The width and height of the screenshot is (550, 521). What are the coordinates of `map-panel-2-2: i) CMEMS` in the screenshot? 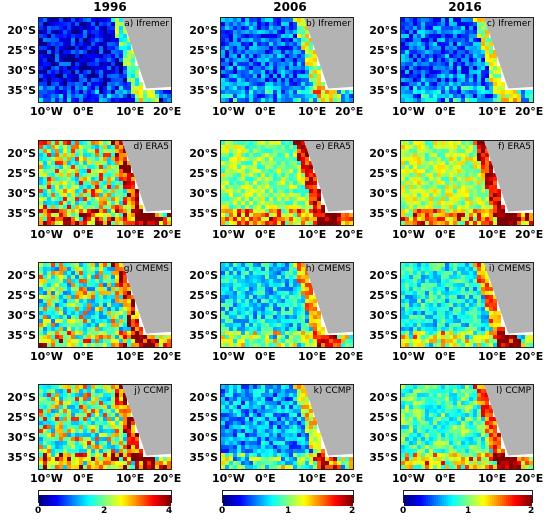 It's located at (467, 305).